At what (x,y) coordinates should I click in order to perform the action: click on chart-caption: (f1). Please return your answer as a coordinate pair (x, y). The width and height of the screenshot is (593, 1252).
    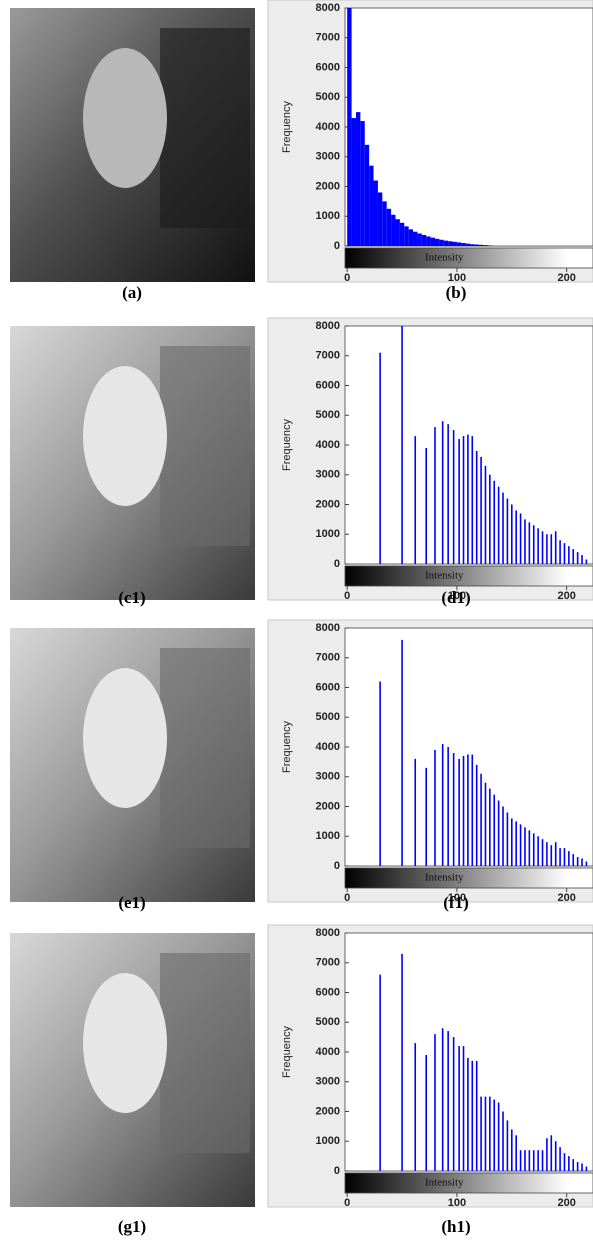
    Looking at the image, I should click on (455, 902).